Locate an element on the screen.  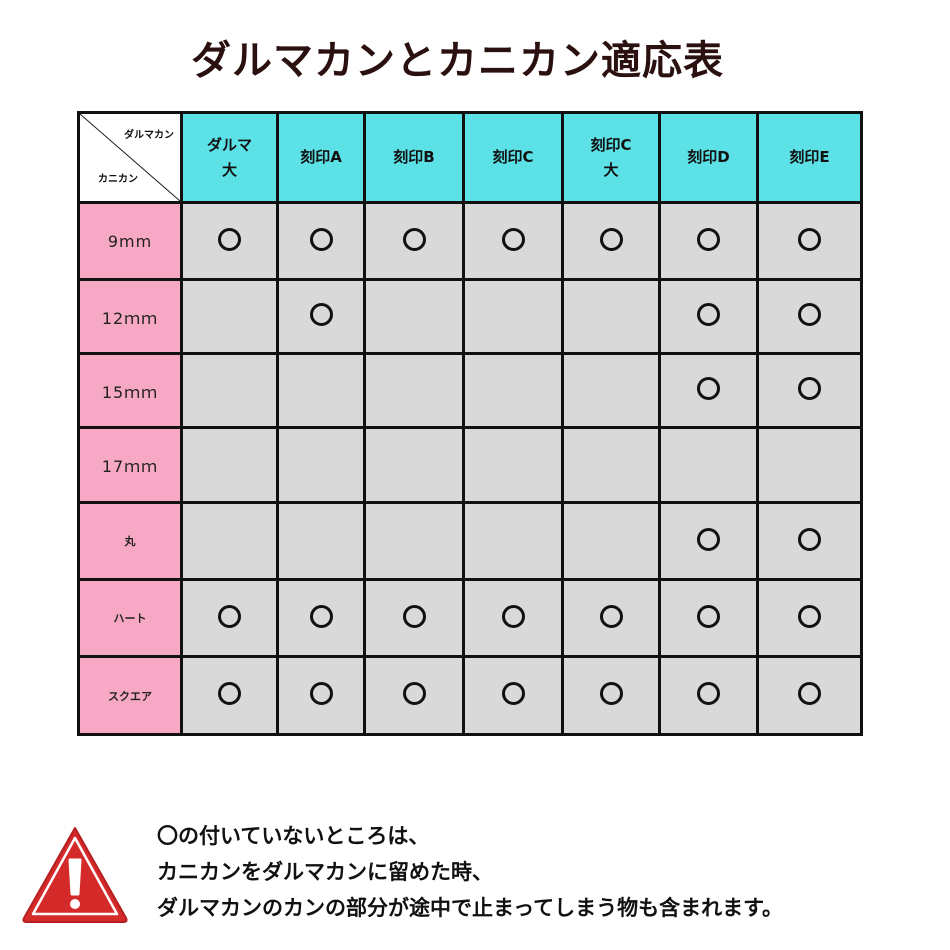
table-row: 17ｍｍ is located at coordinates (470, 465).